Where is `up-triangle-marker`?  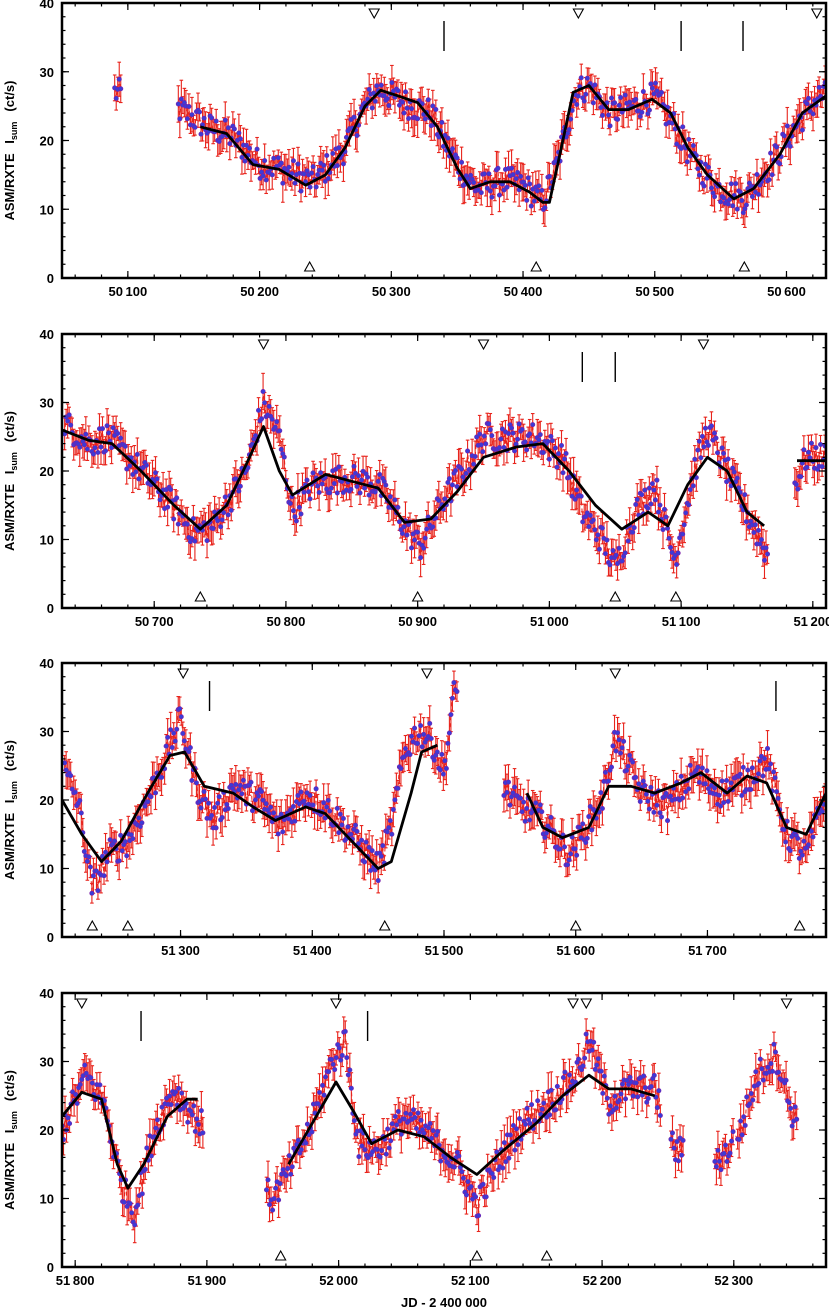
up-triangle-marker is located at coordinates (536, 266).